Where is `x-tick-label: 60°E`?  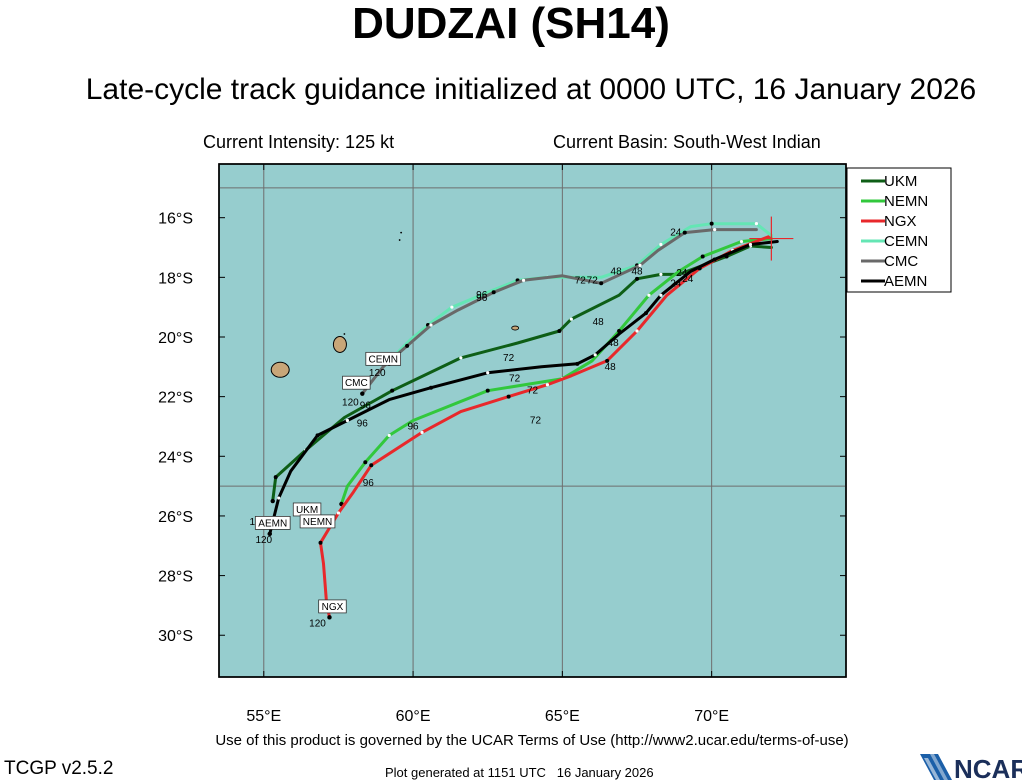 x-tick-label: 60°E is located at coordinates (413, 716).